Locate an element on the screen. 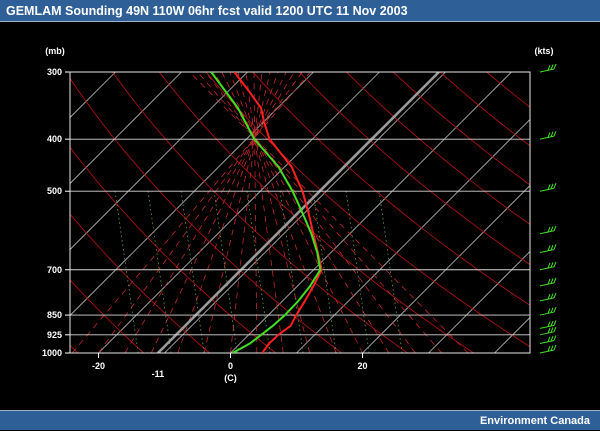 The image size is (600, 431). temp-tick-label: 0 is located at coordinates (230, 366).